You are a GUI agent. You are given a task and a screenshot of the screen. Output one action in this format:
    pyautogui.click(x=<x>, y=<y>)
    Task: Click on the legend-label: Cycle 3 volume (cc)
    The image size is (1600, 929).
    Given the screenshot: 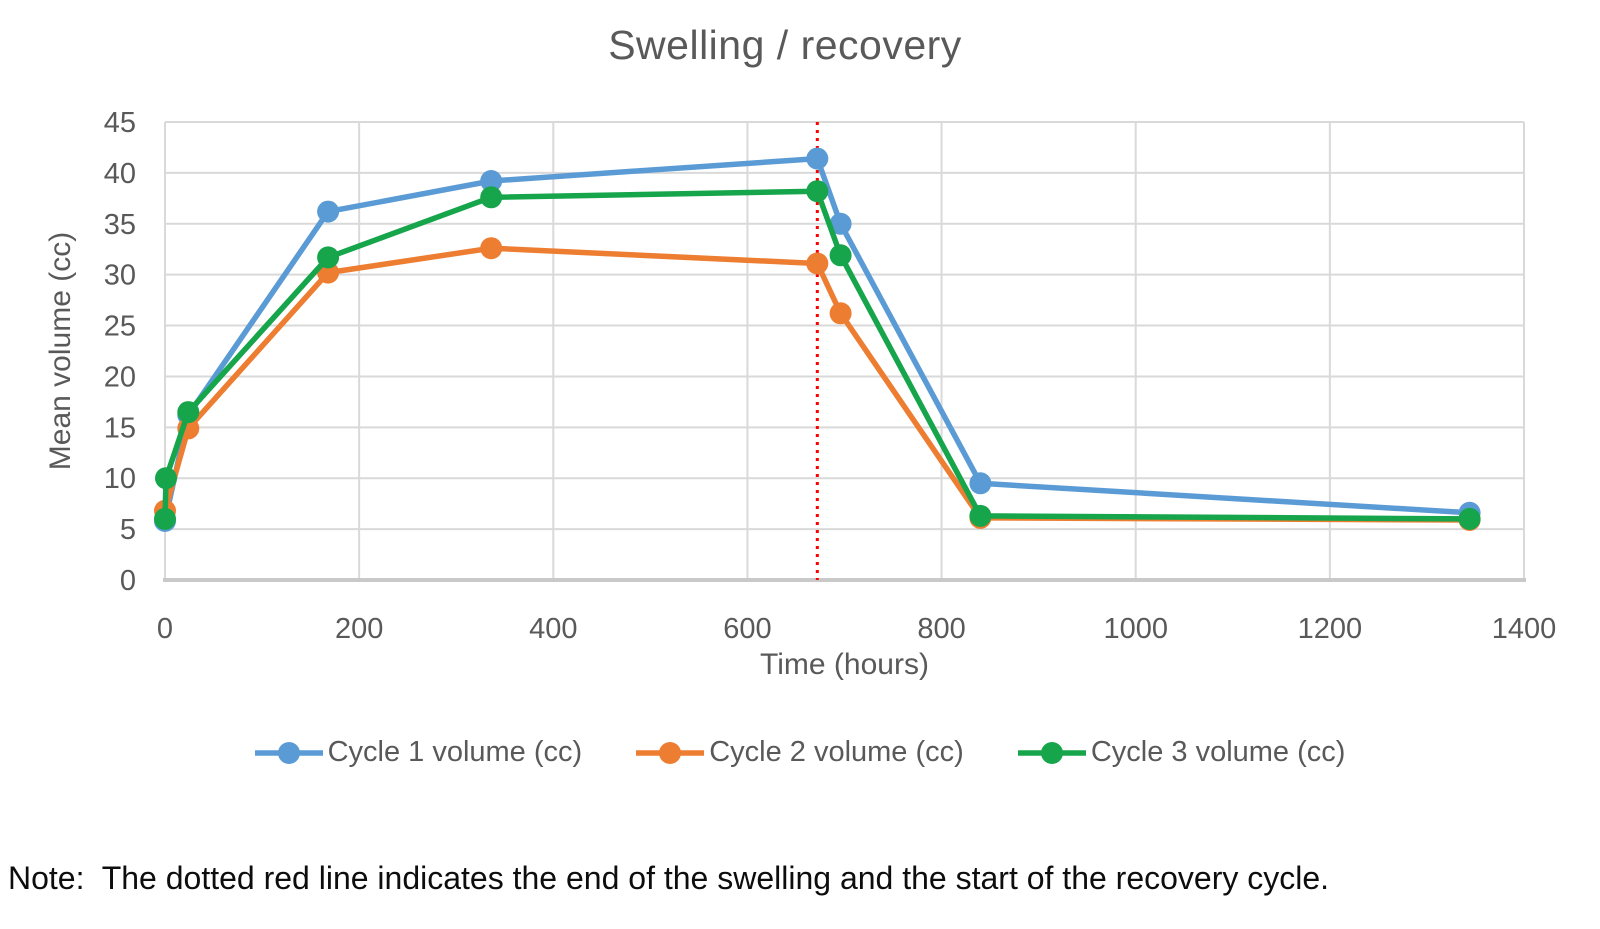 What is the action you would take?
    pyautogui.click(x=1218, y=752)
    